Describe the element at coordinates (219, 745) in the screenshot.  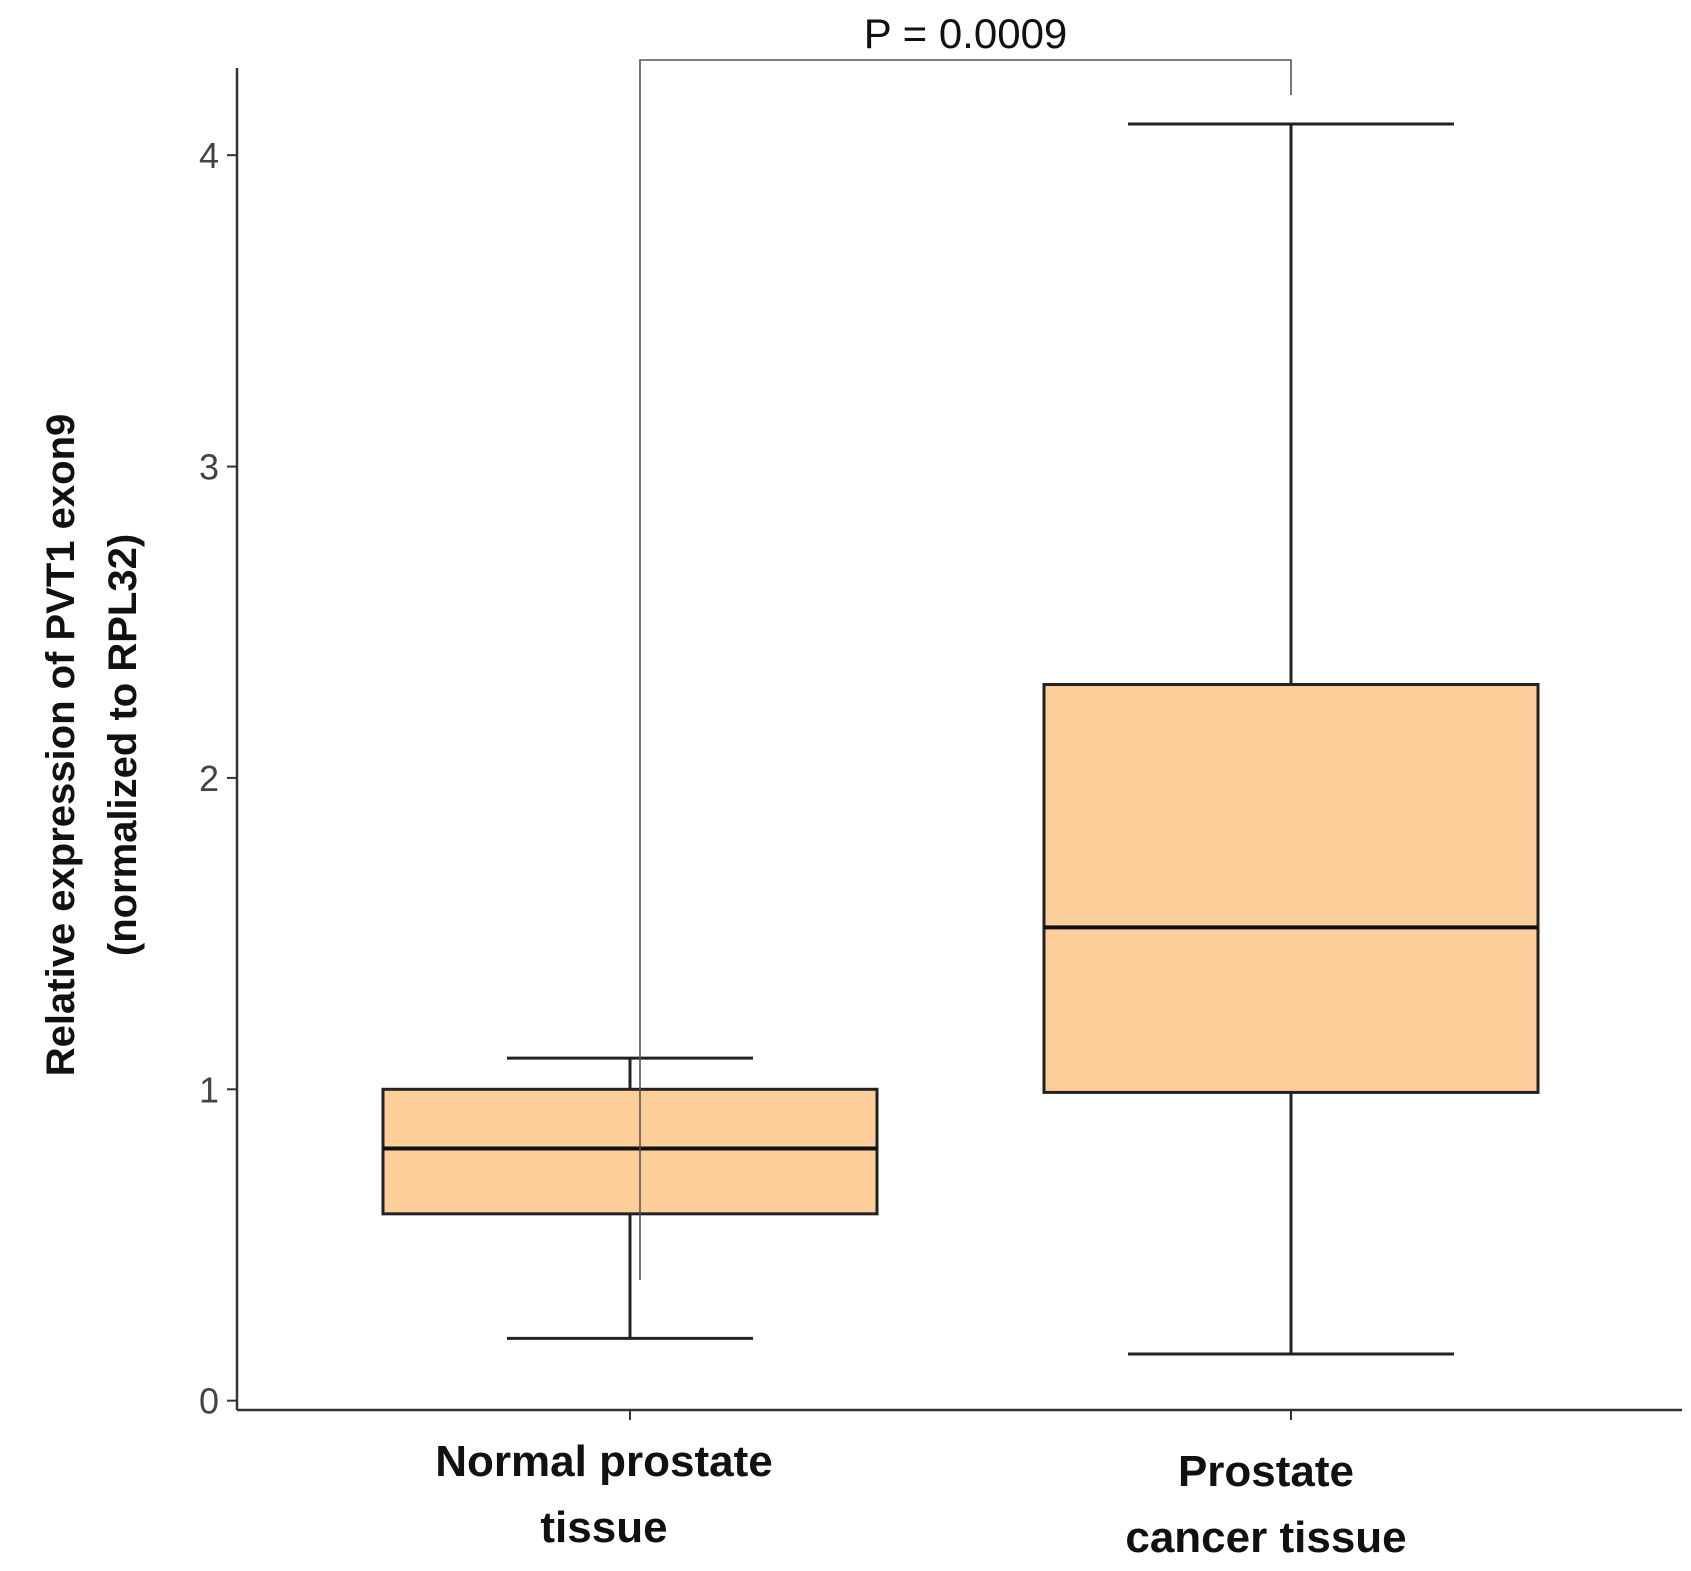
I see `y-axis: 0 1 2 3 4` at that location.